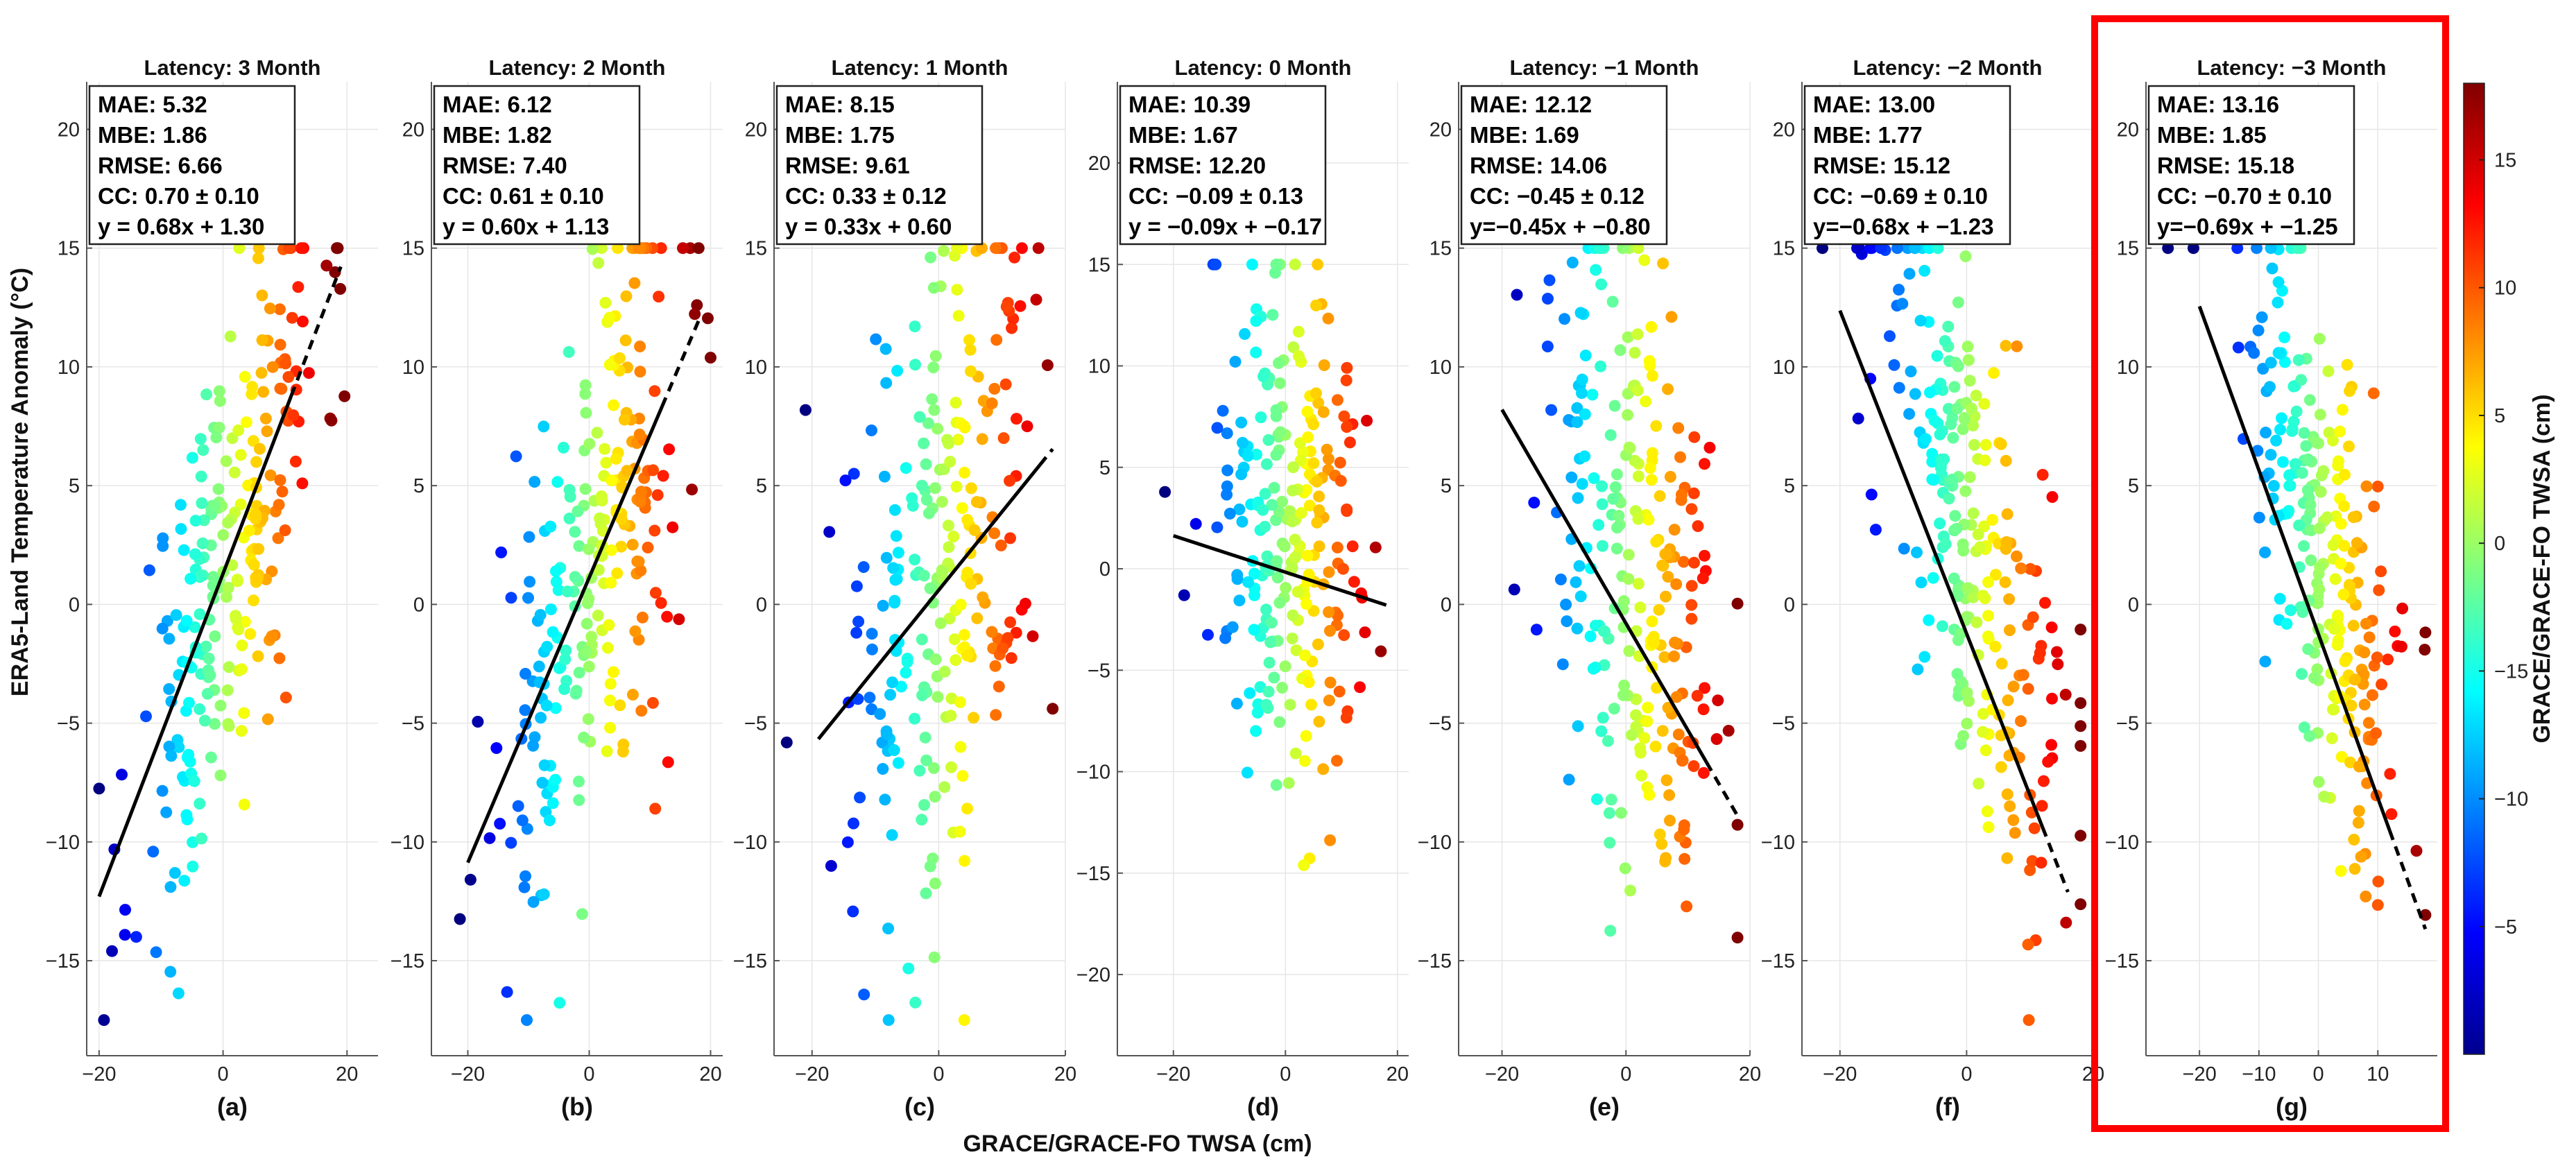  Describe the element at coordinates (1440, 724) in the screenshot. I see `y-tick-label: −5` at that location.